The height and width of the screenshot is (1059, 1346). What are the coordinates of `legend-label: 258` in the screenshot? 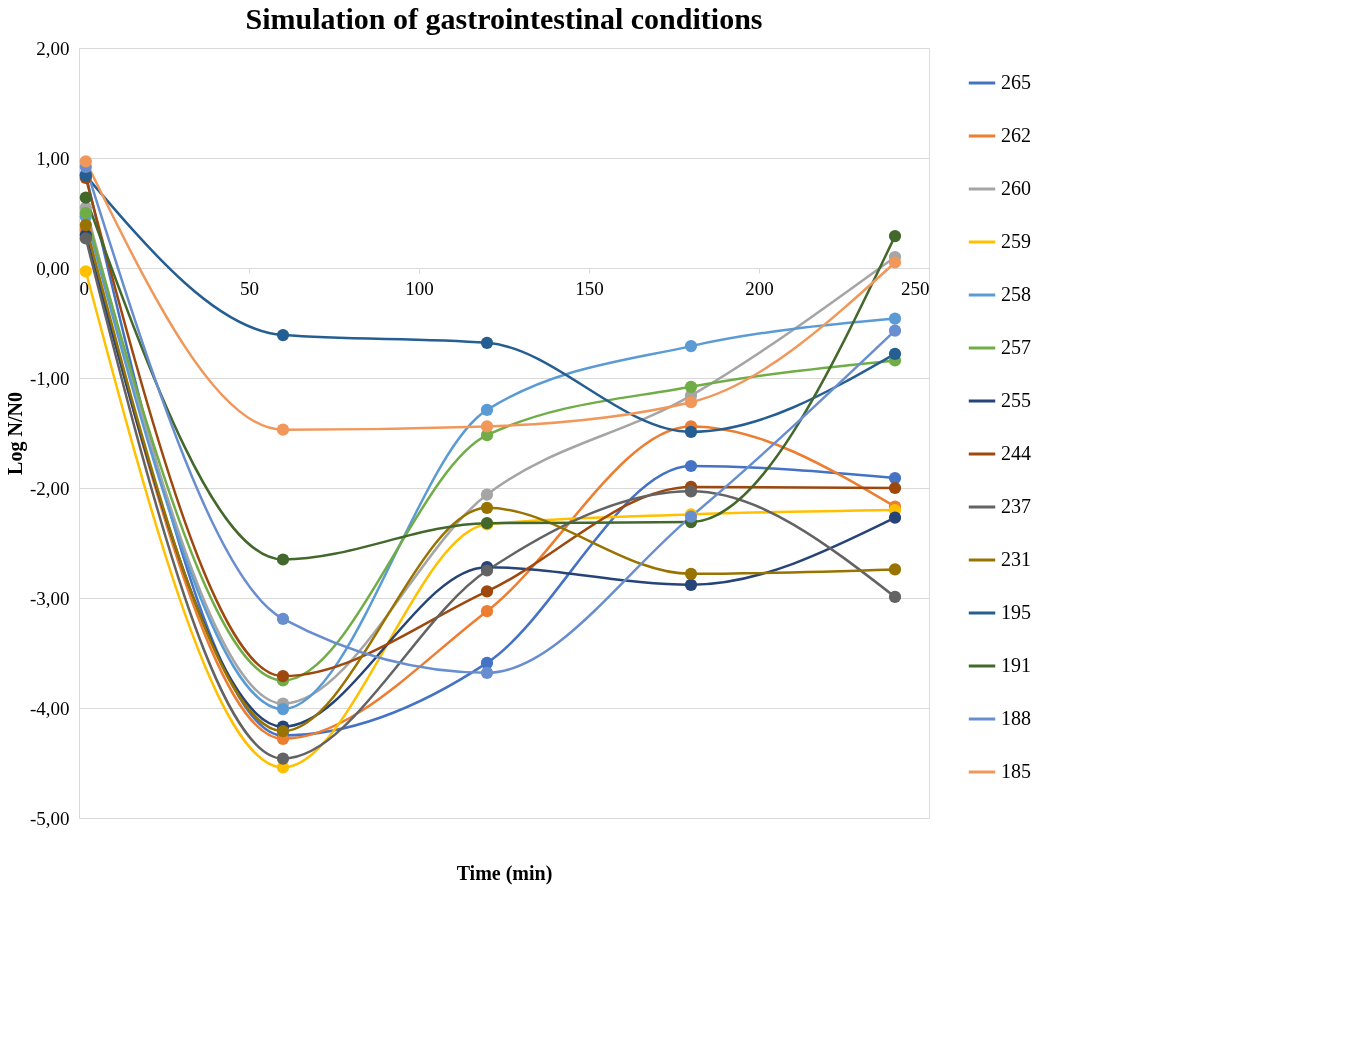 It's located at (1016, 294).